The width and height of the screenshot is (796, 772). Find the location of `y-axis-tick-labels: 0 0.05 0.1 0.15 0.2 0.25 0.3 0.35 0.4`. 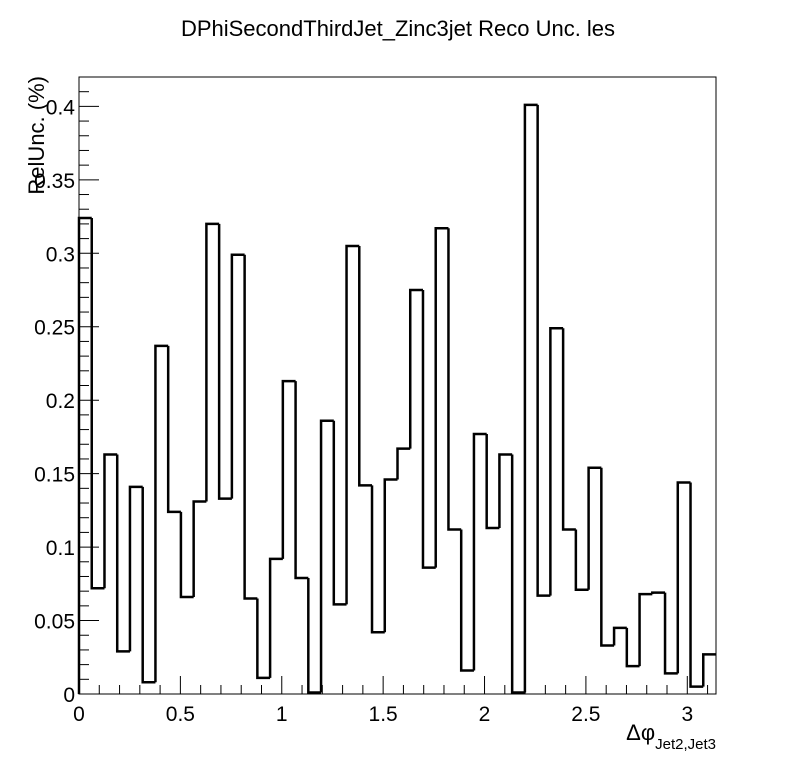

y-axis-tick-labels: 0 0.05 0.1 0.15 0.2 0.25 0.3 0.35 0.4 is located at coordinates (54, 401).